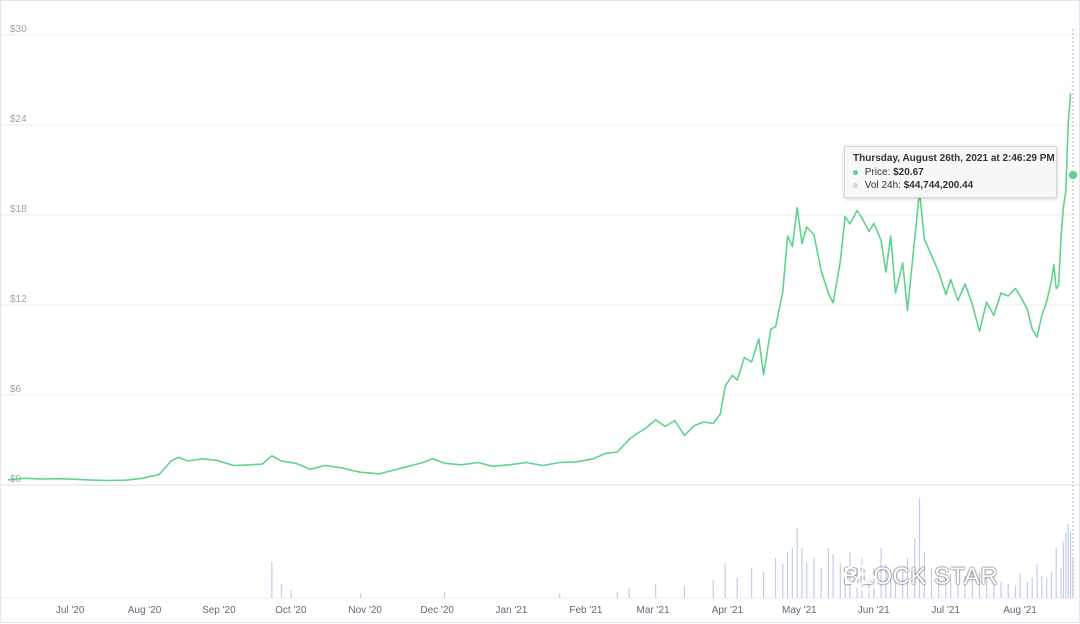  What do you see at coordinates (70, 610) in the screenshot?
I see `x-tick-label: Jul '20` at bounding box center [70, 610].